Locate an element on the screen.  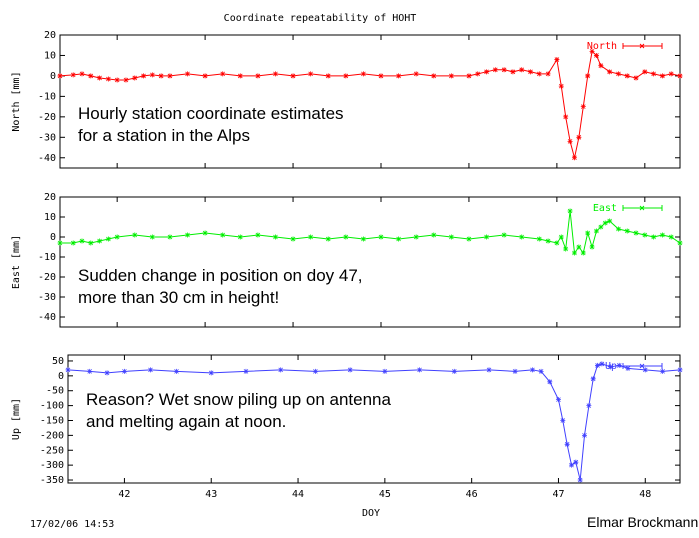
x-tick-label: 42 is located at coordinates (124, 494).